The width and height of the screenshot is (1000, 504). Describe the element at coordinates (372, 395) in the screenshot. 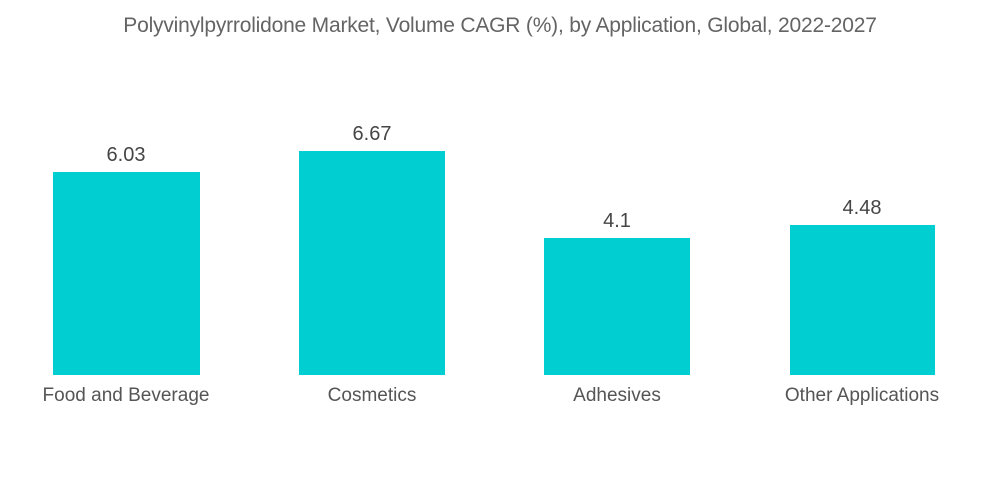

I see `category-label-cosmetics: Cosmetics` at that location.